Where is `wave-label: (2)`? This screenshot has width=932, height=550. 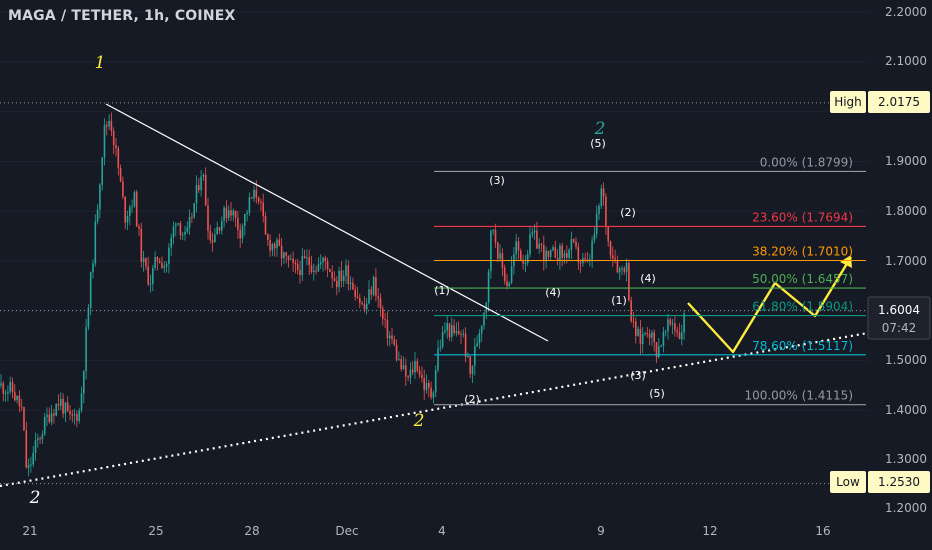
wave-label: (2) is located at coordinates (628, 212).